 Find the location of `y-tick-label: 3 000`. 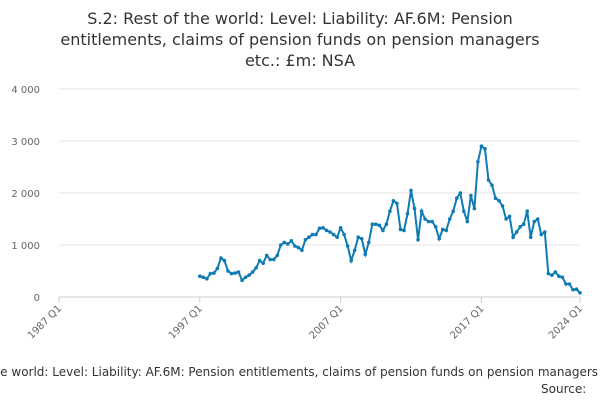

y-tick-label: 3 000 is located at coordinates (25, 142).